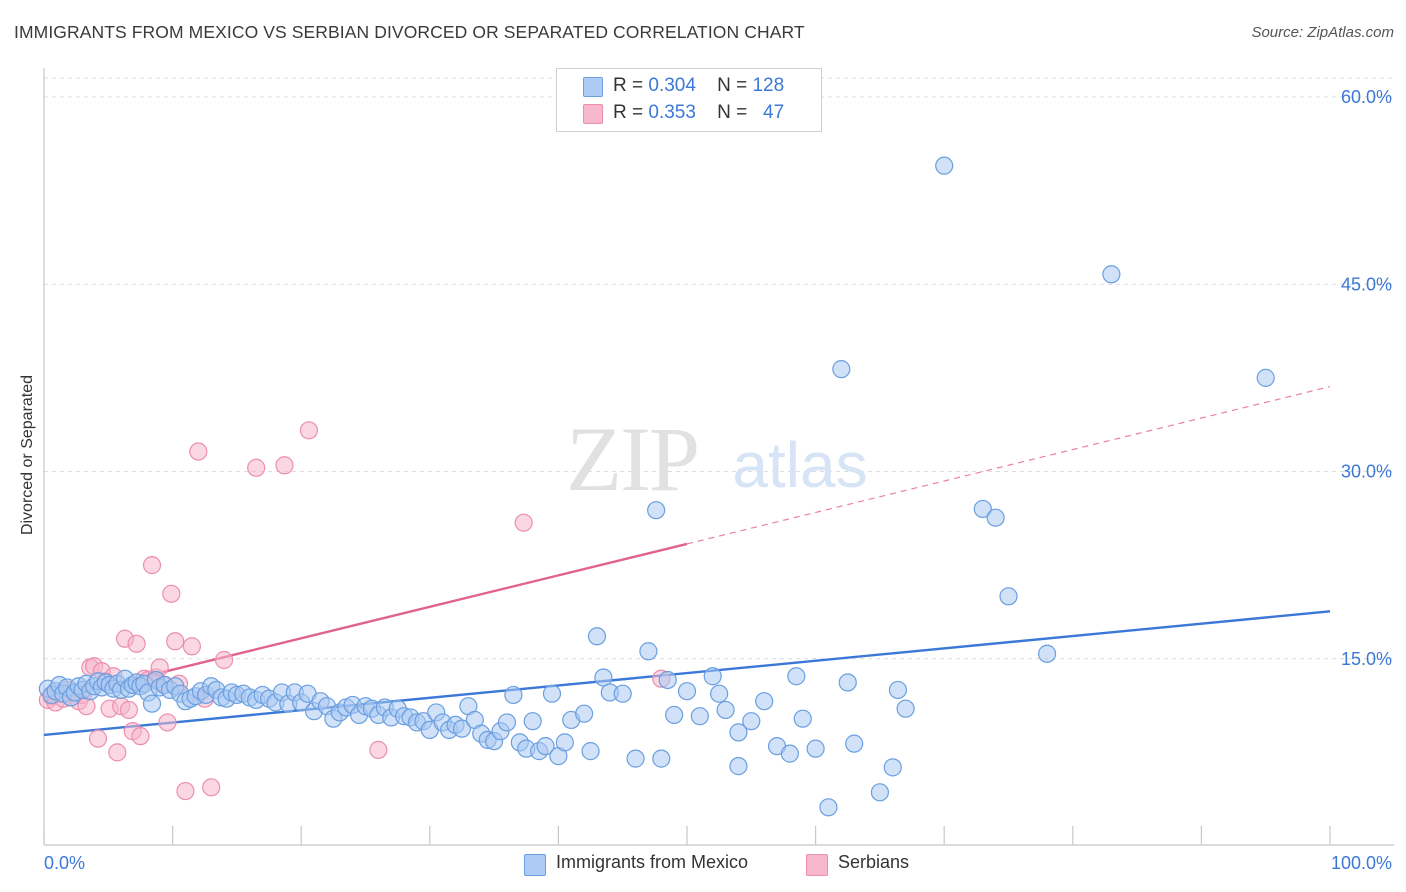  Describe the element at coordinates (799, 465) in the screenshot. I see `watermark-atlas: atlas` at that location.